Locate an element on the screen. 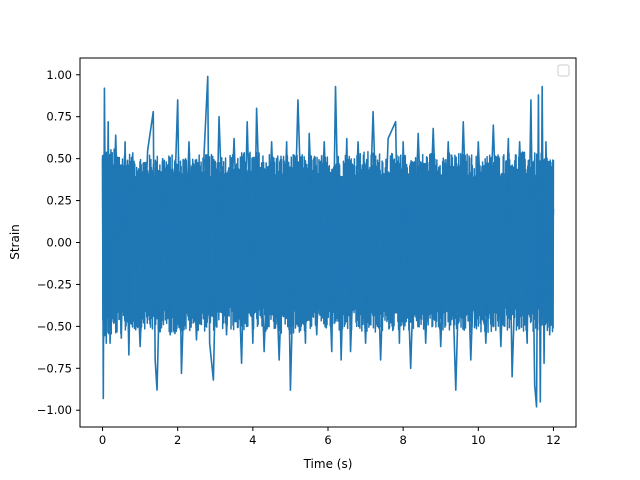 Image resolution: width=640 pixels, height=480 pixels. y-tick-label: 0.50 is located at coordinates (59, 159).